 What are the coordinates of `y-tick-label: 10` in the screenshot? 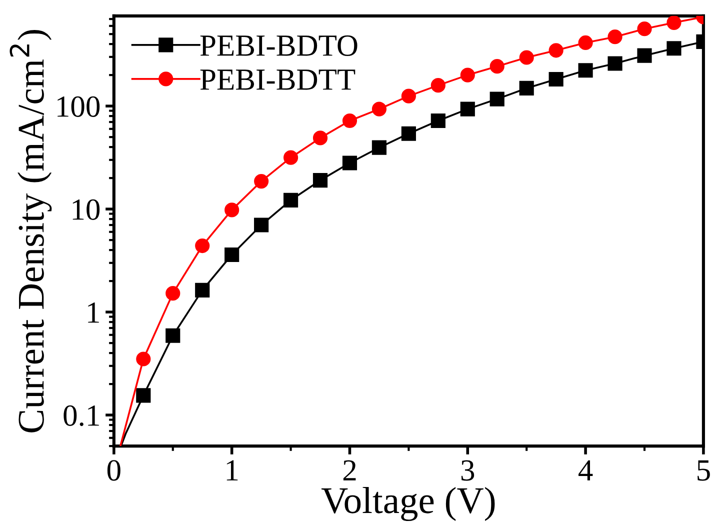 It's located at (86, 209).